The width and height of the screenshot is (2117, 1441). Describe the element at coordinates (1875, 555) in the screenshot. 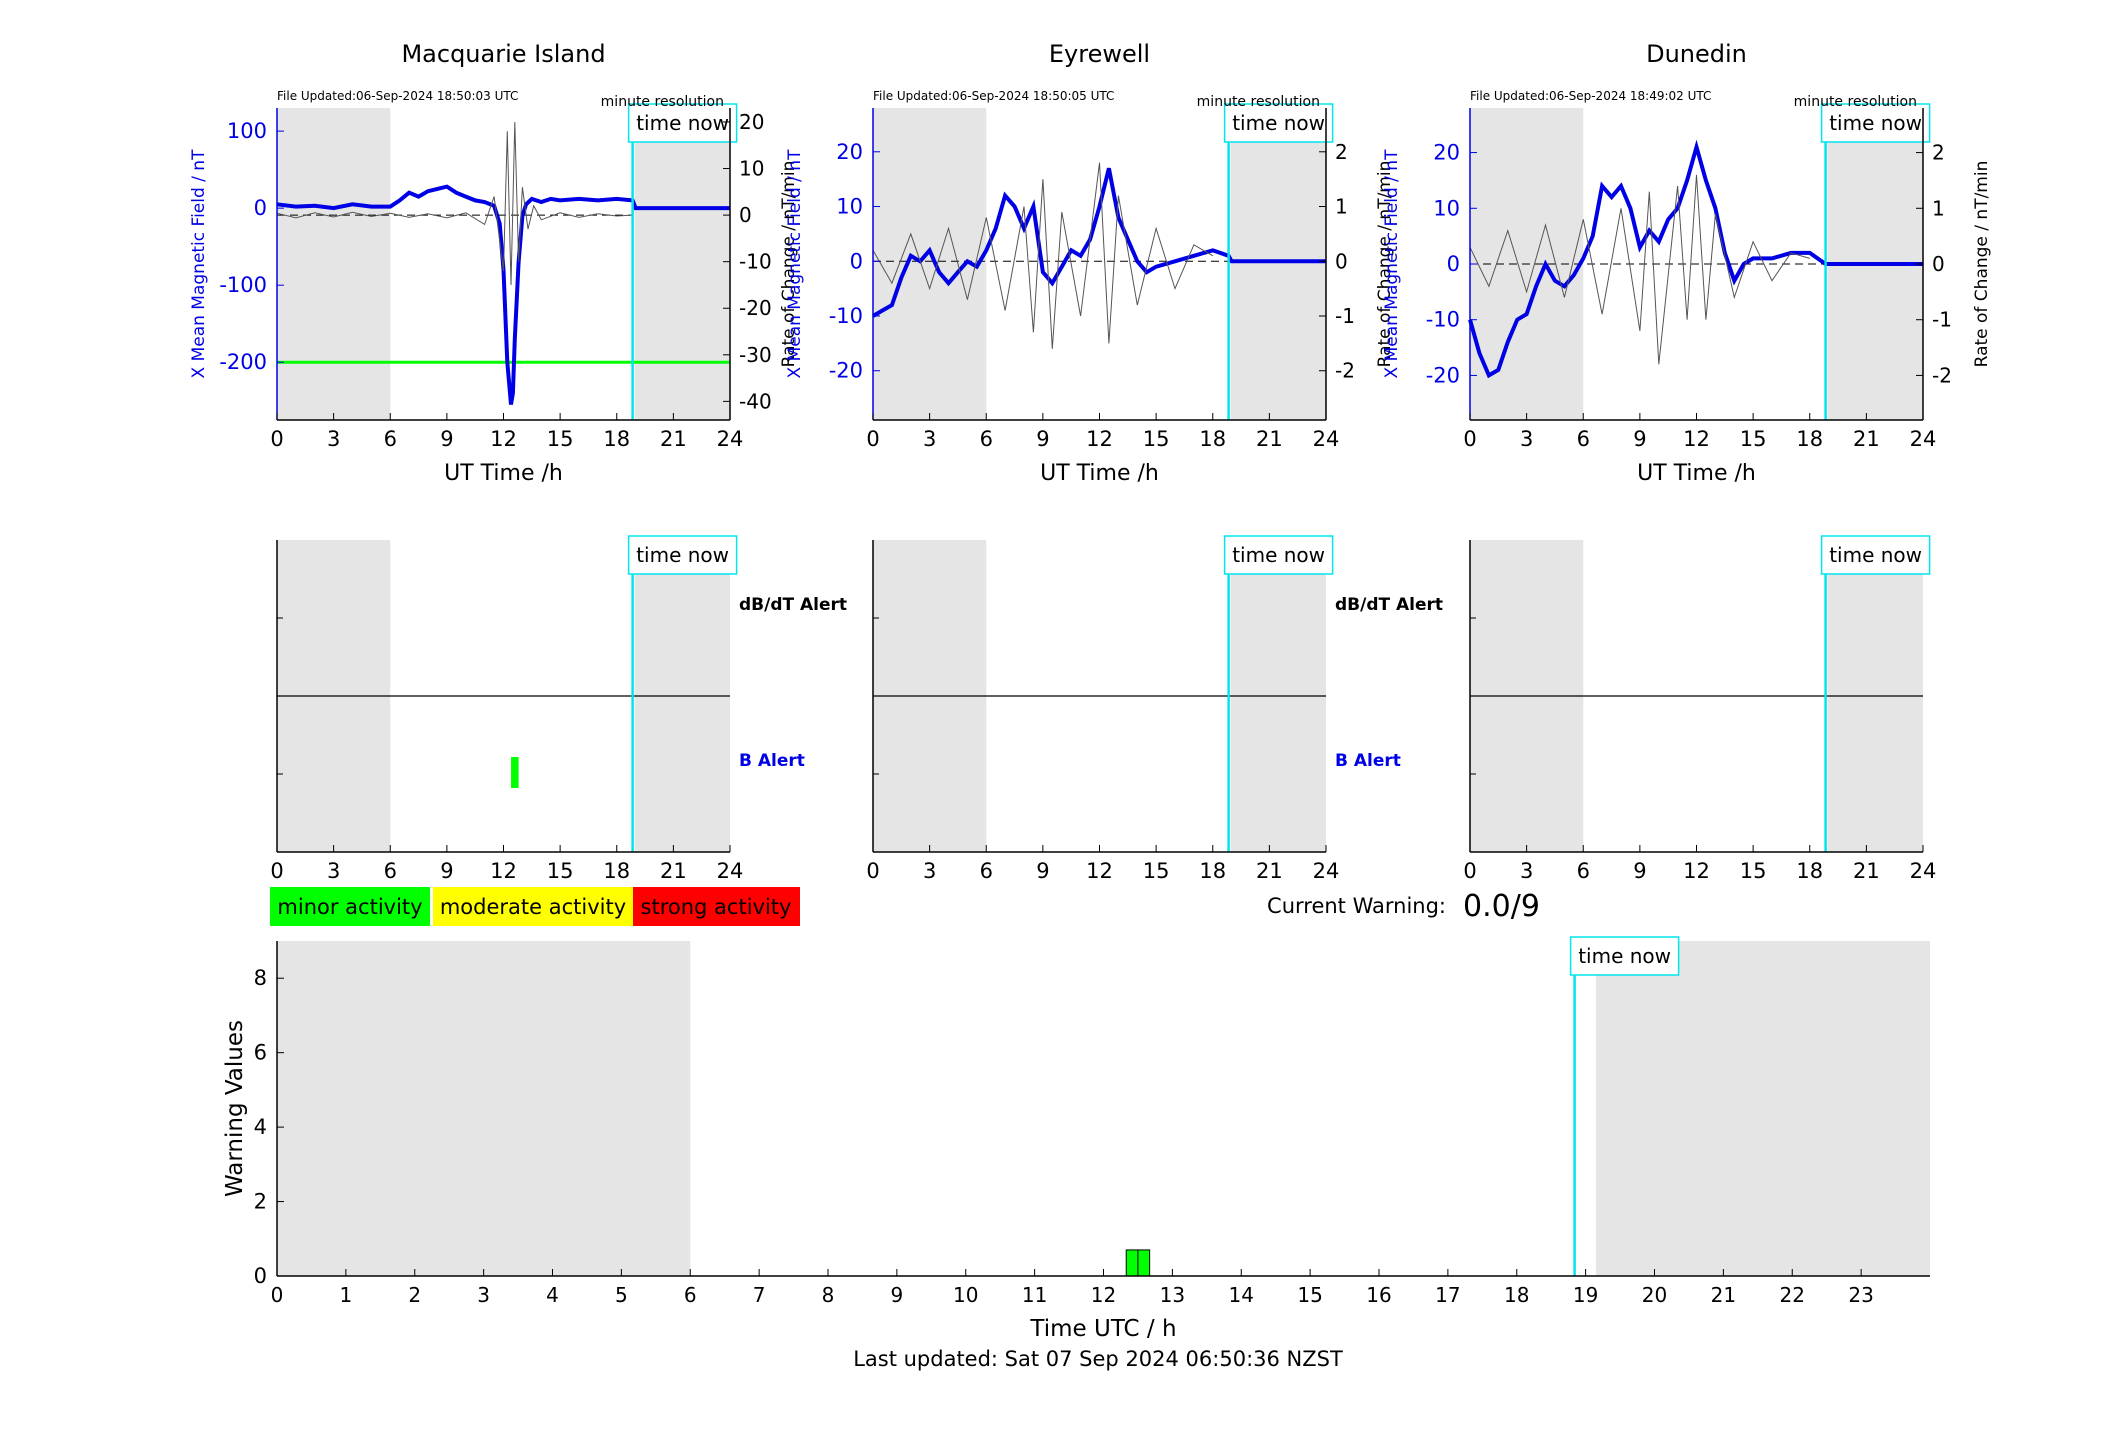

I see `alert-panel-3-time-now-label: time now` at that location.